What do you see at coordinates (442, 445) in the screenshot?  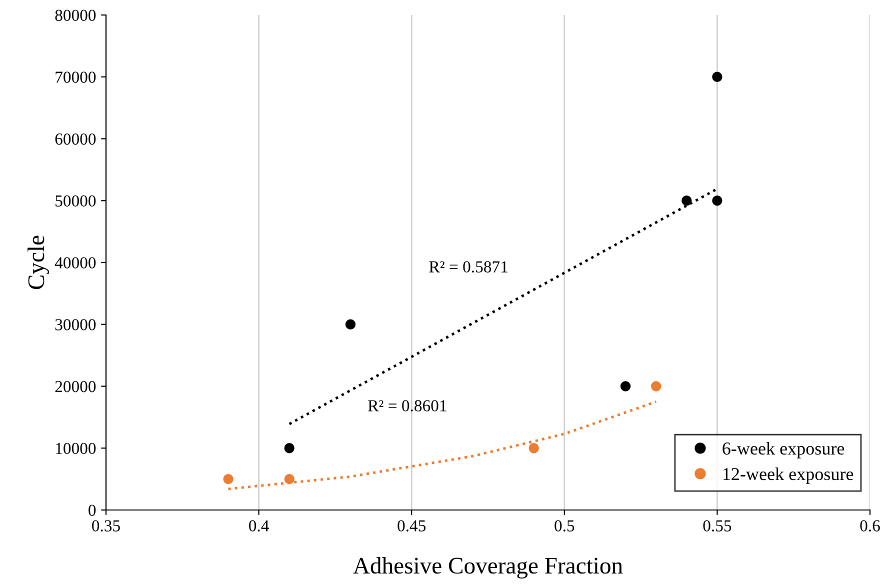 I see `line-series` at bounding box center [442, 445].